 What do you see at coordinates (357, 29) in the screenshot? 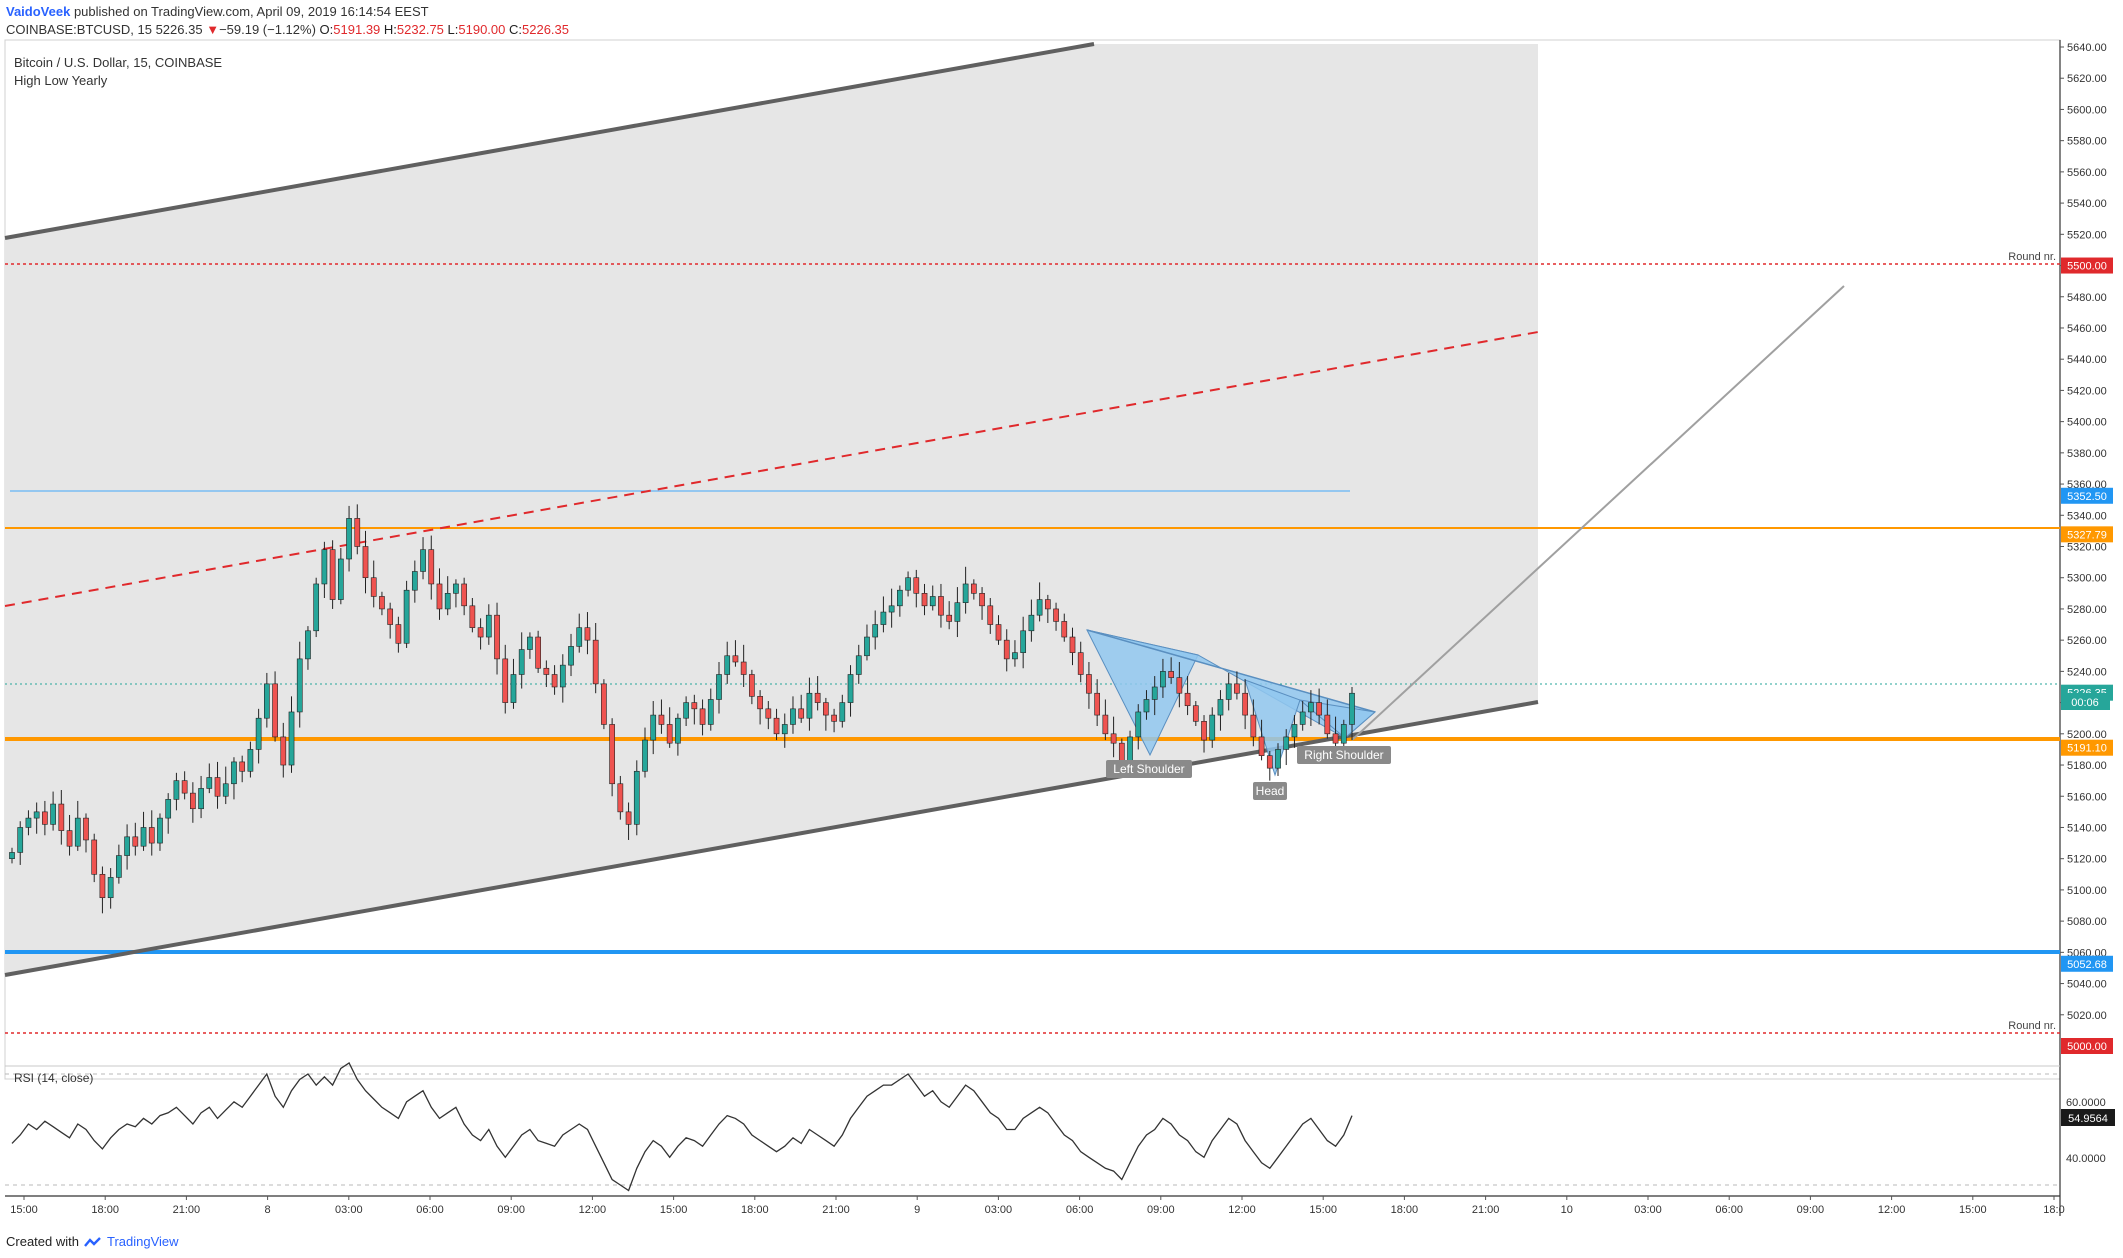
I see `open-value: 5191.39` at bounding box center [357, 29].